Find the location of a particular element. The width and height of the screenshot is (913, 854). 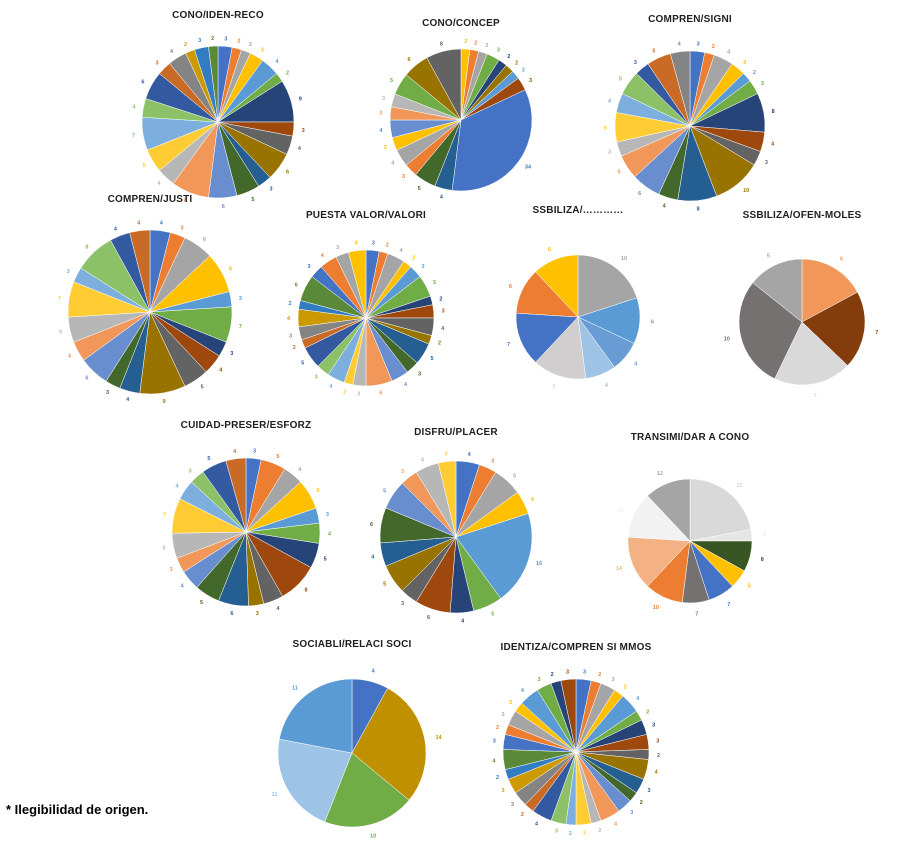

pie-chart: 22 3 8 5 7 7 10 14 12 12 is located at coordinates (691, 544).